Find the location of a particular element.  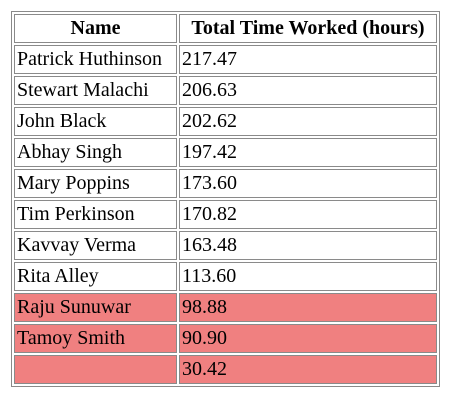

table-row: Kavvay Verma 163.48 is located at coordinates (225, 245).